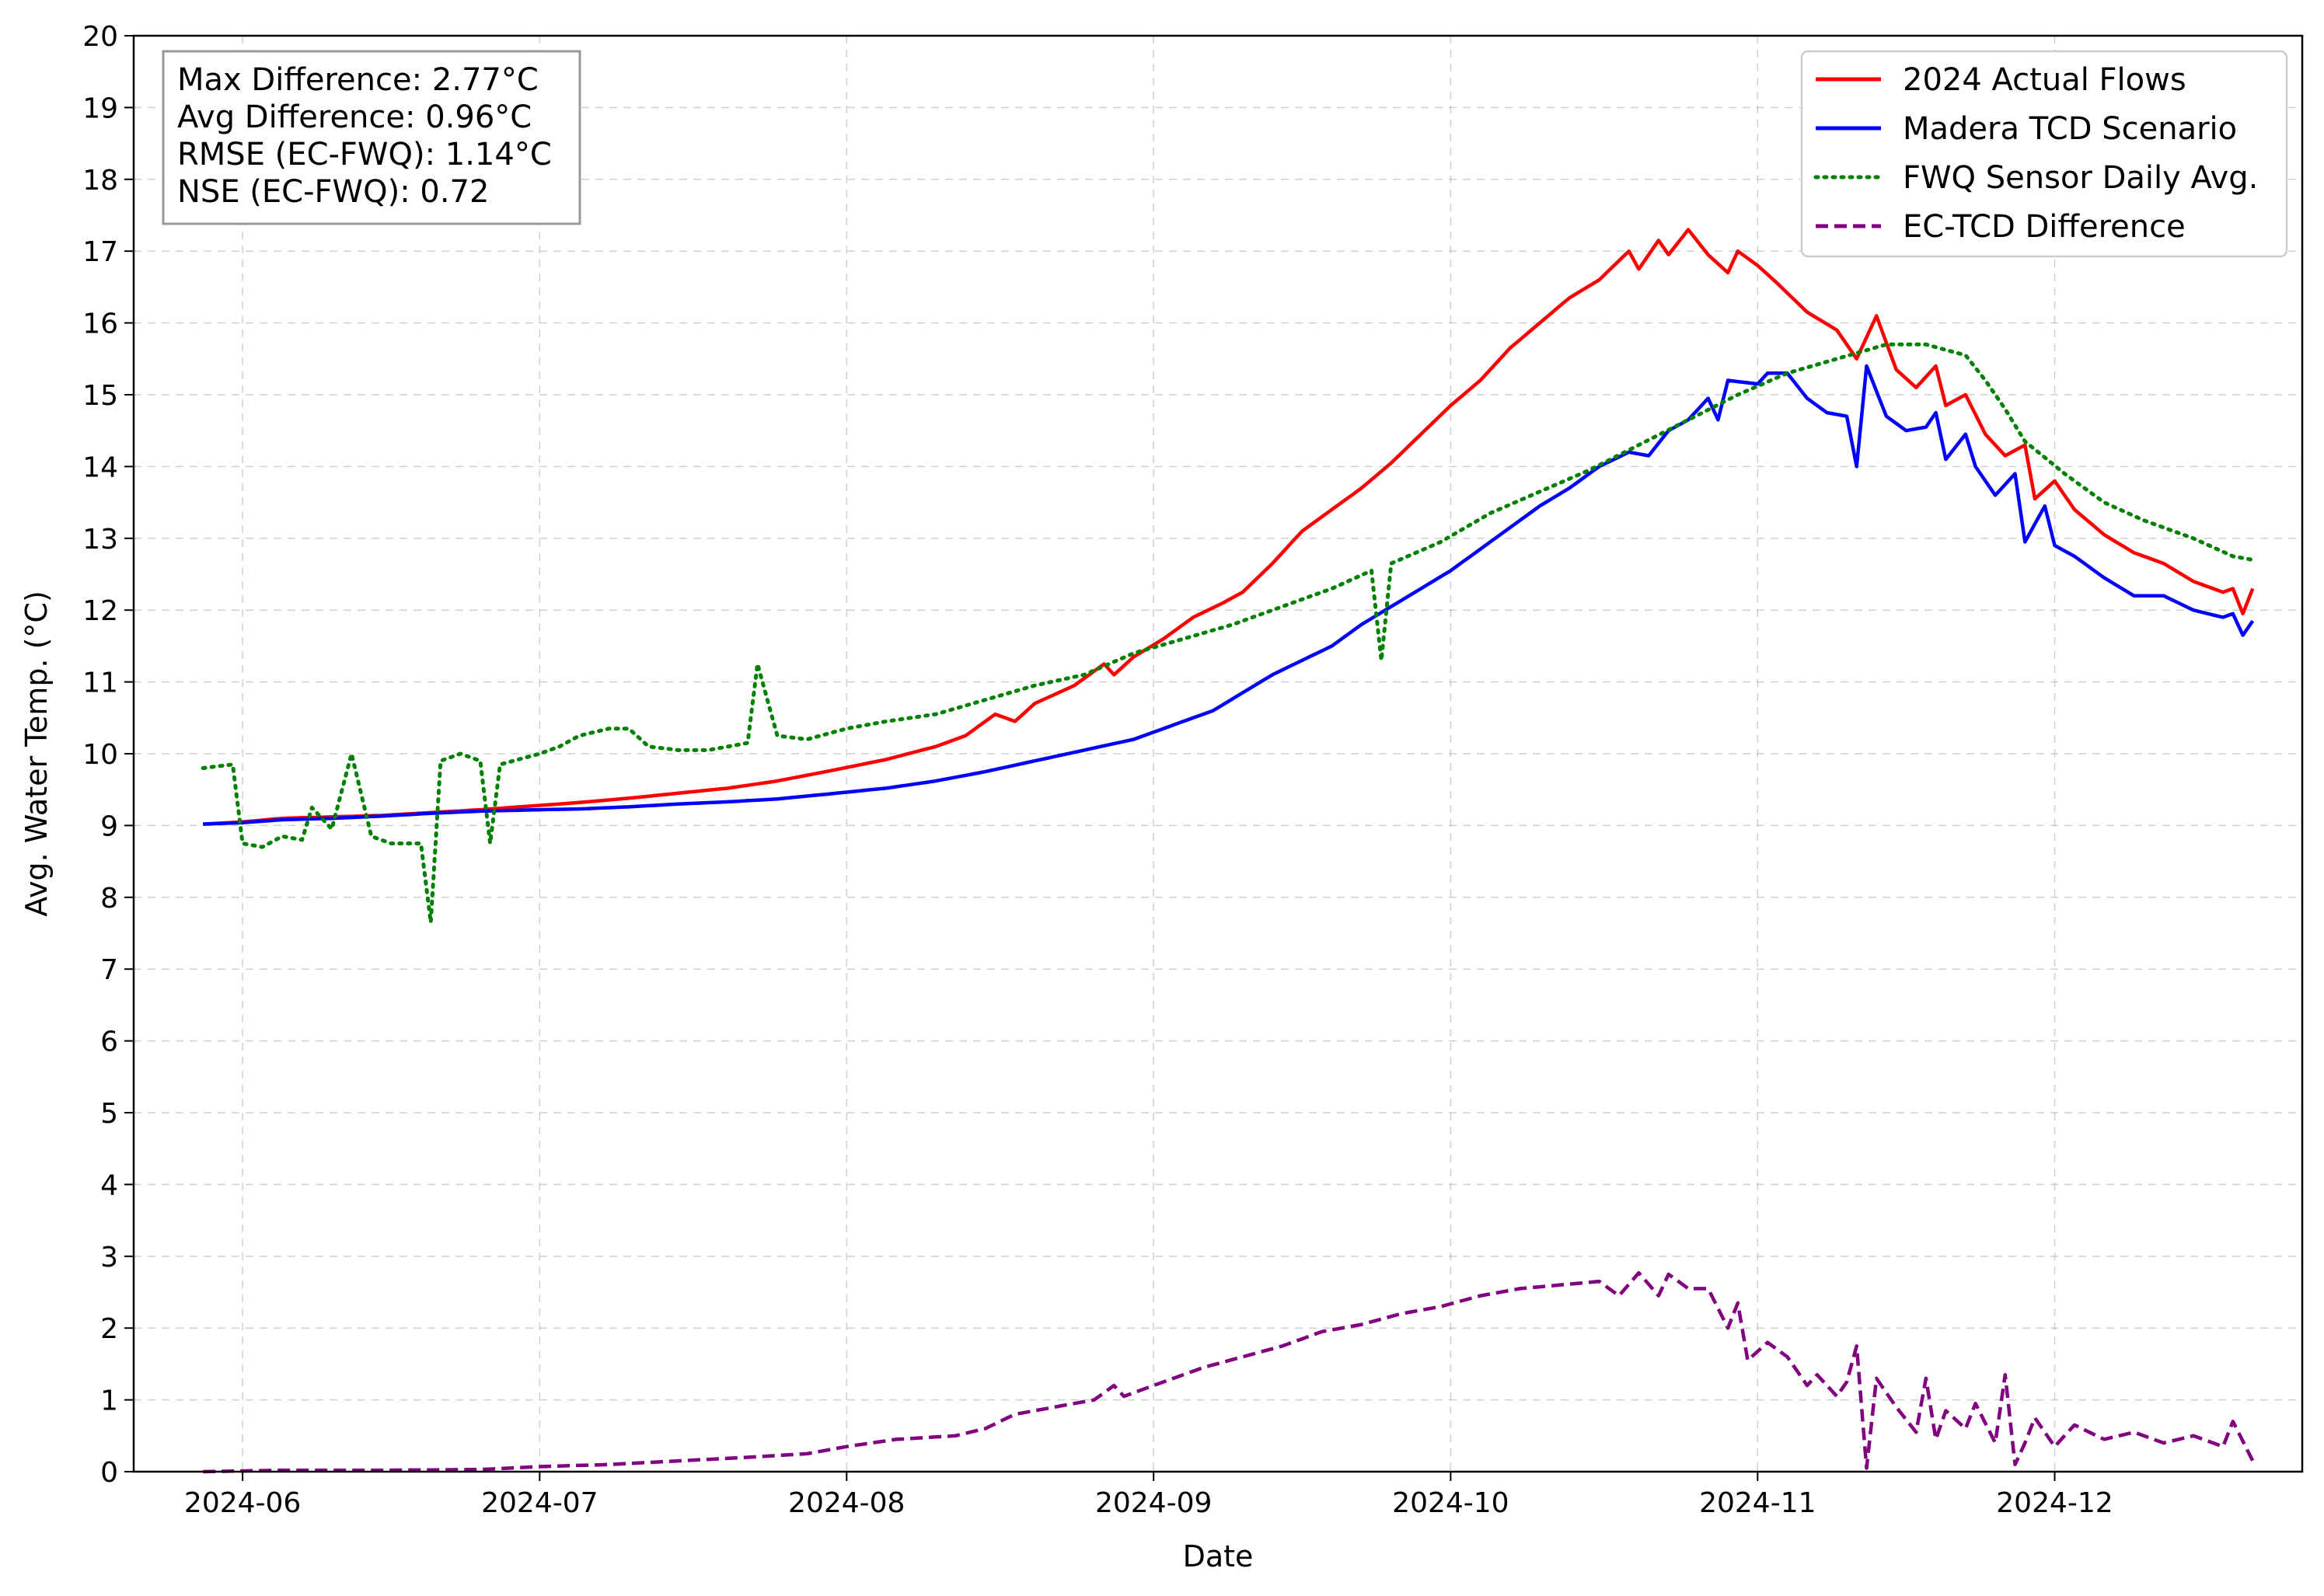 The height and width of the screenshot is (1596, 2324). I want to click on y-tick-label: 3, so click(109, 1258).